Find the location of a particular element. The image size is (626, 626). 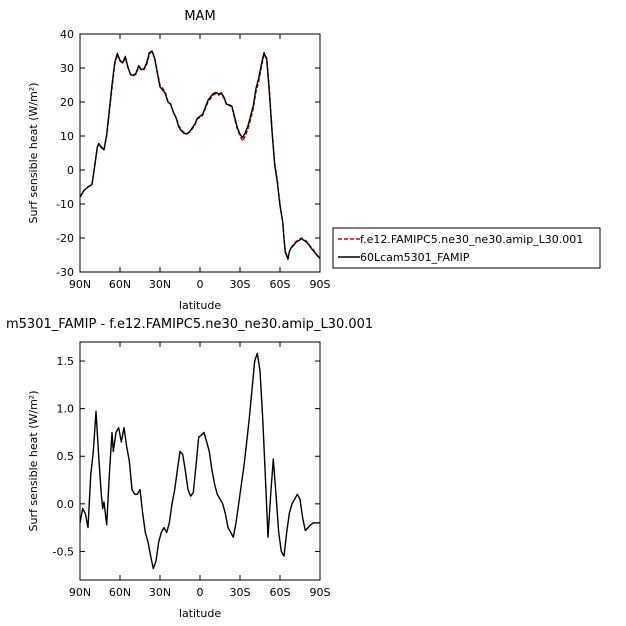

xtick-label-top-6: 90S is located at coordinates (320, 284).